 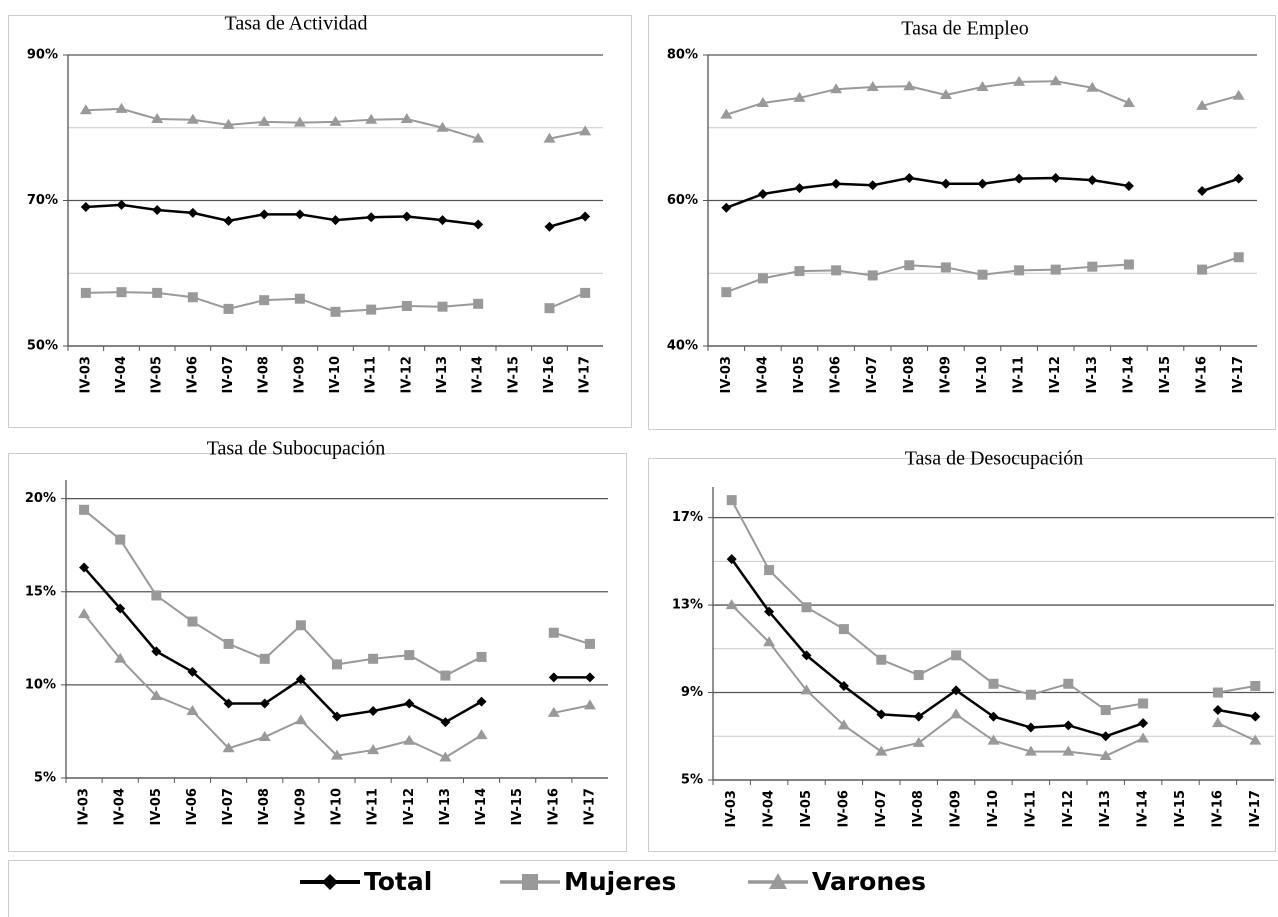 What do you see at coordinates (1202, 374) in the screenshot?
I see `x-tick-label: IV-16` at bounding box center [1202, 374].